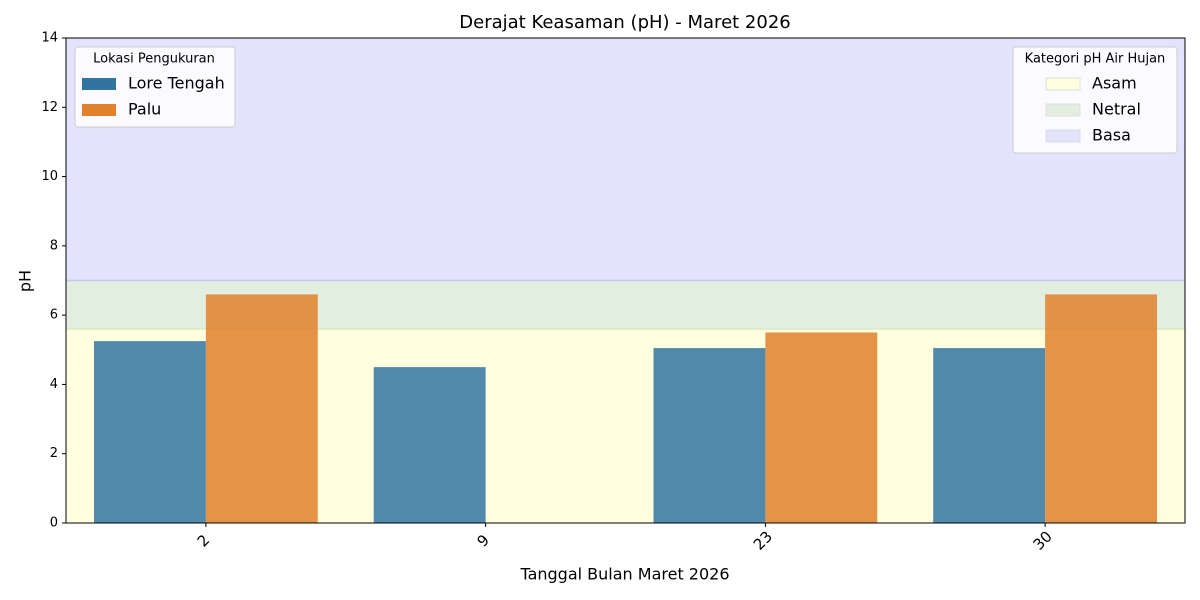  What do you see at coordinates (624, 574) in the screenshot?
I see `x-axis-label: Tanggal Bulan Maret 2026` at bounding box center [624, 574].